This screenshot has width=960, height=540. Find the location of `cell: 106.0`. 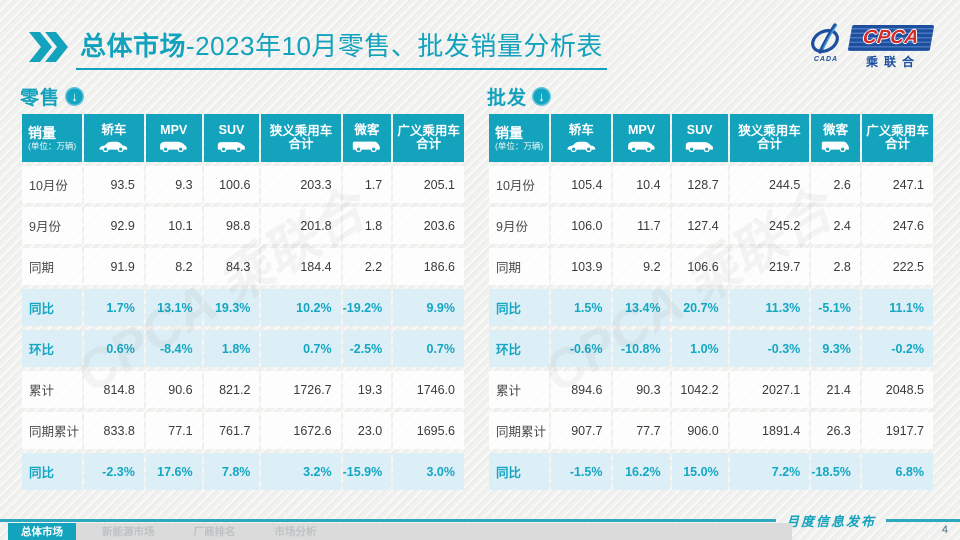

cell: 106.0 is located at coordinates (581, 225).